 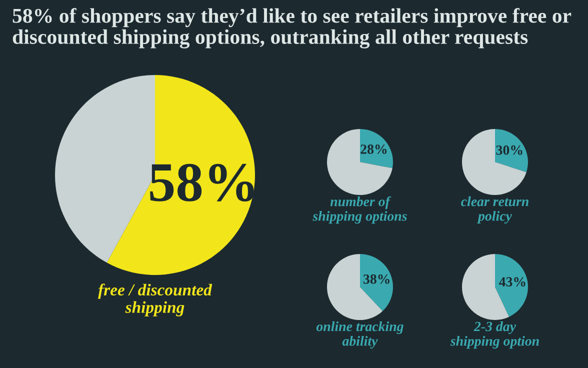 I want to click on chart-title: 58% of shoppers say they’d like to see retailers improve free or discounted shipping options, outranking all other requests, so click(x=292, y=28).